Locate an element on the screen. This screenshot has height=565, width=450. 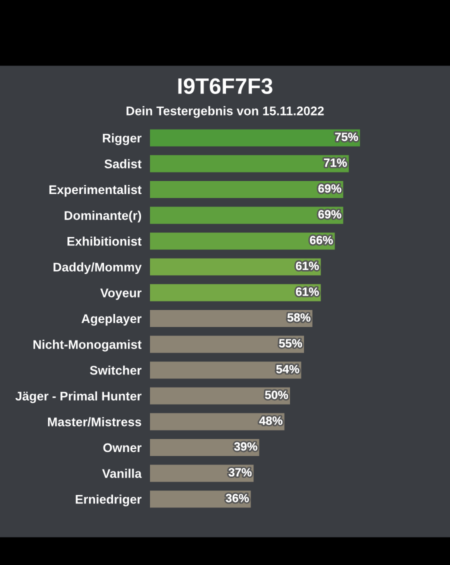
data-label: 36% is located at coordinates (237, 498).